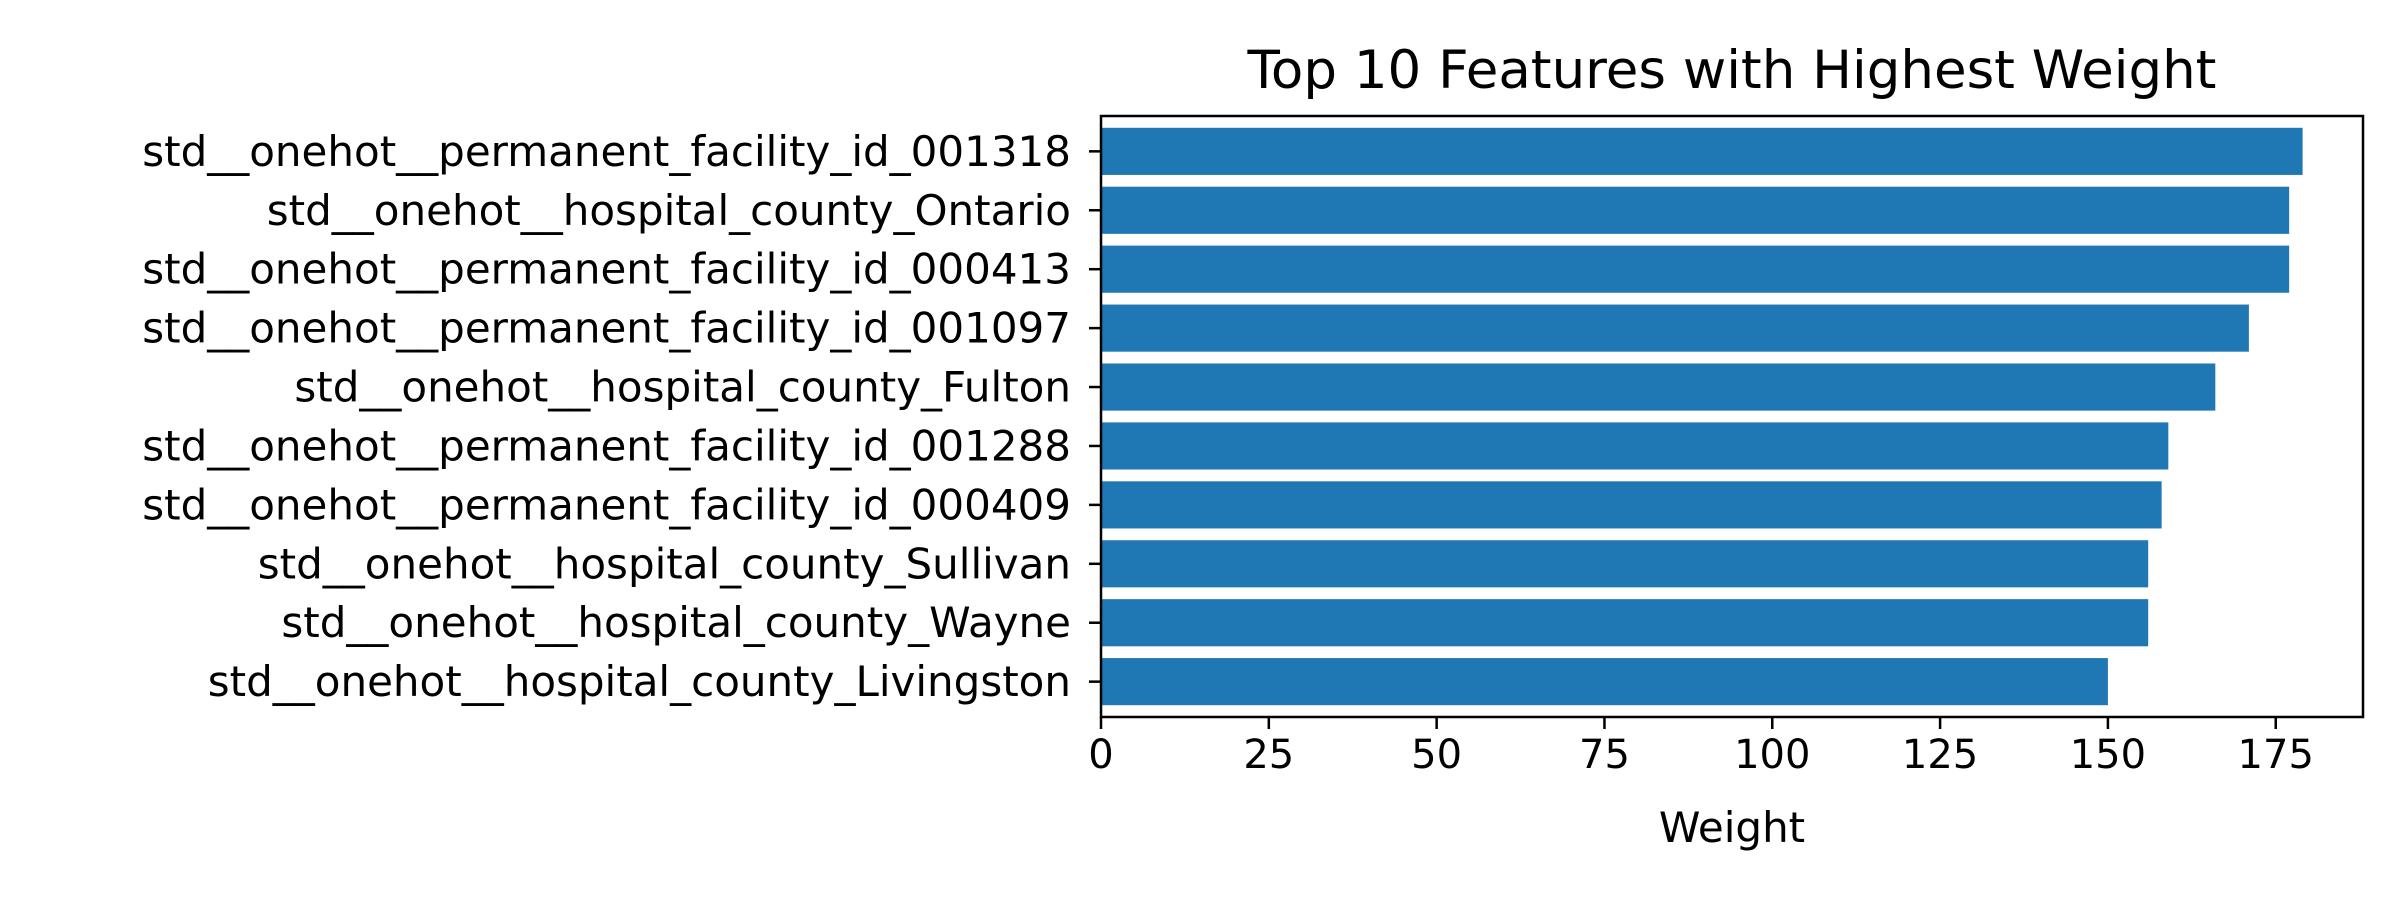 The width and height of the screenshot is (2400, 900). I want to click on x-tick-label: 25, so click(1268, 755).